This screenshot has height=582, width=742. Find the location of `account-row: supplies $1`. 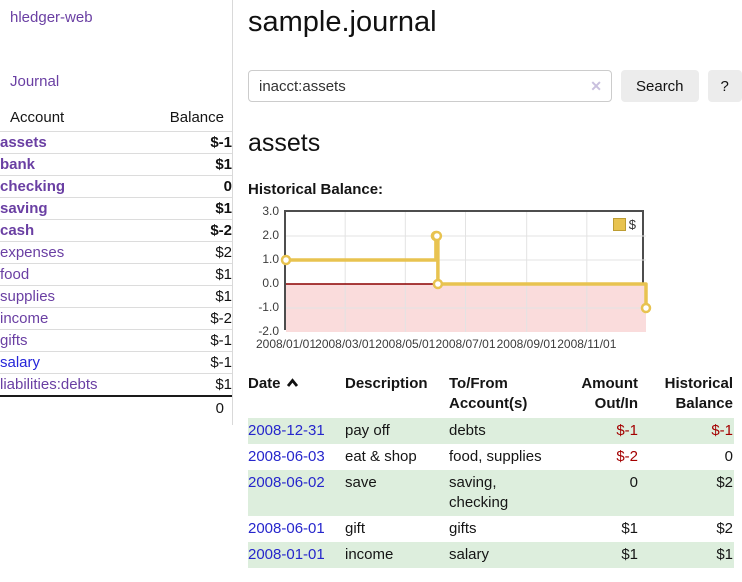

account-row: supplies $1 is located at coordinates (116, 296).